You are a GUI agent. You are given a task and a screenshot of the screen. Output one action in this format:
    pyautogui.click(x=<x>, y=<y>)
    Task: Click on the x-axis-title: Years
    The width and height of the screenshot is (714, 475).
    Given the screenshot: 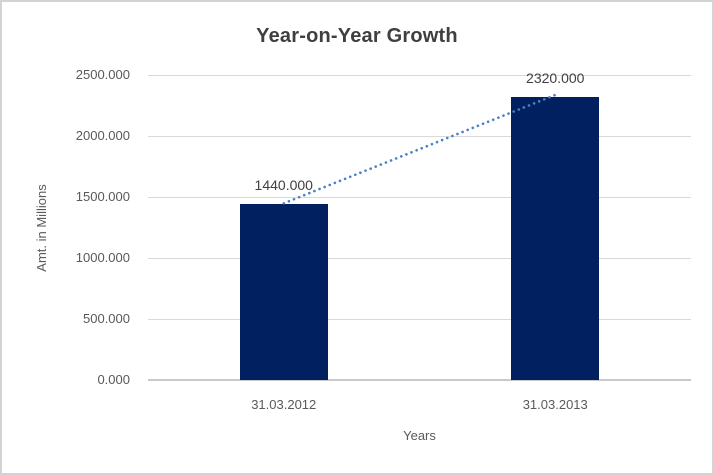 What is the action you would take?
    pyautogui.click(x=419, y=435)
    